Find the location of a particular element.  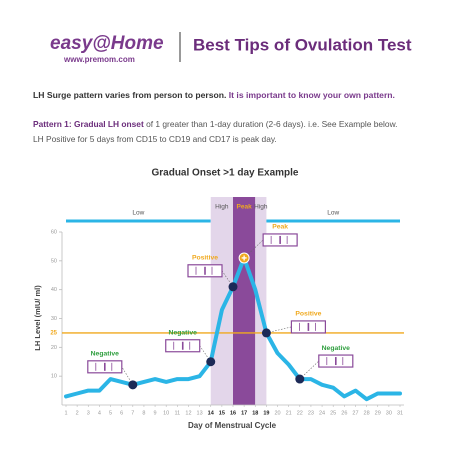

x-tick-label: 10 is located at coordinates (166, 413).